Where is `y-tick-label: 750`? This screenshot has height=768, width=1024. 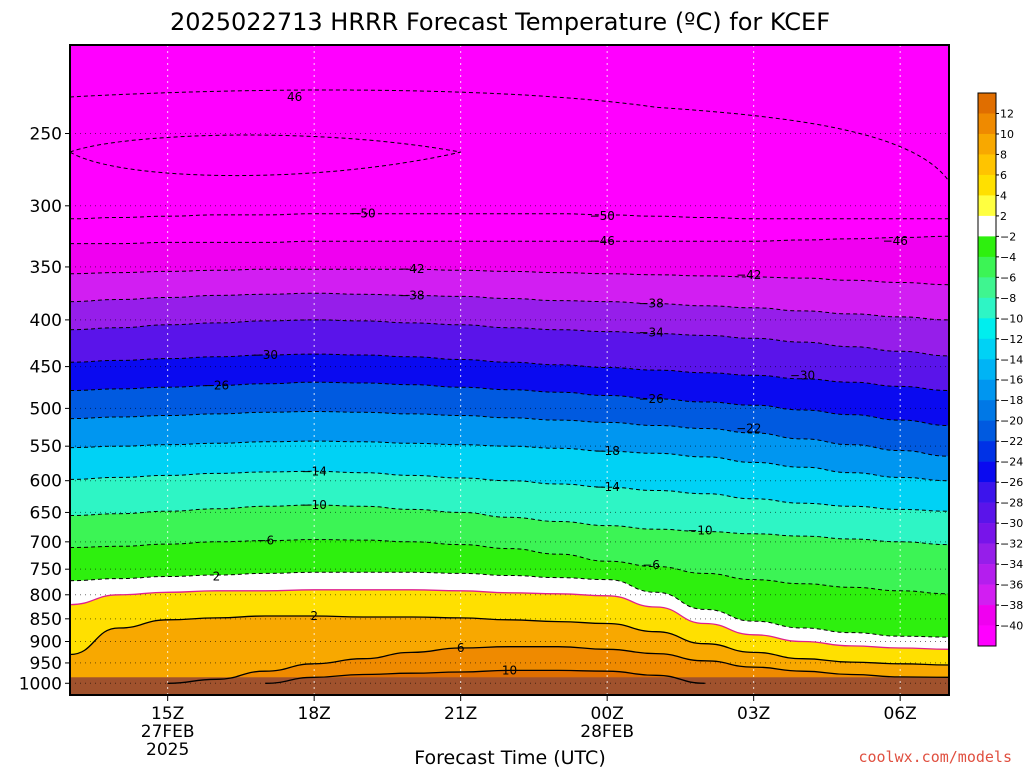 y-tick-label: 750 is located at coordinates (46, 570).